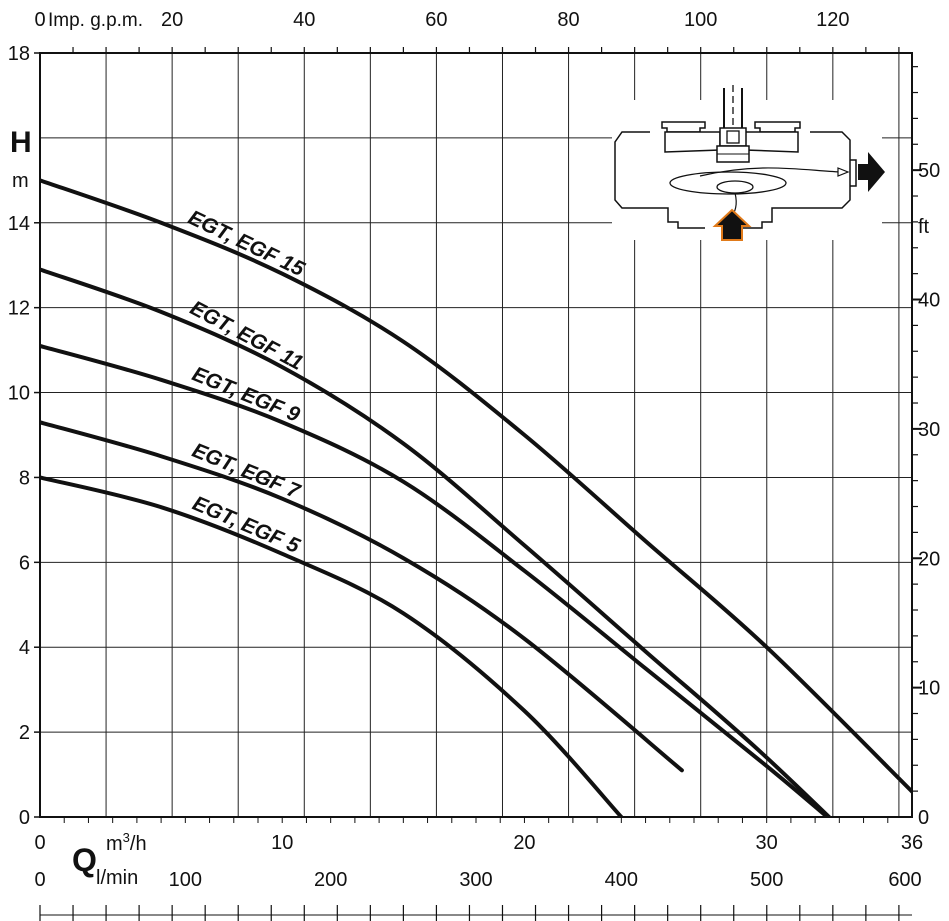  What do you see at coordinates (621, 880) in the screenshot?
I see `lmin-tick-label: 400` at bounding box center [621, 880].